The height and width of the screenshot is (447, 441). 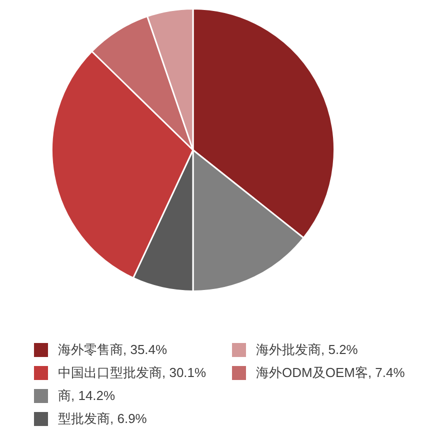 I want to click on legend-label: 中国出口型批发商, 30.1%, so click(x=132, y=373).